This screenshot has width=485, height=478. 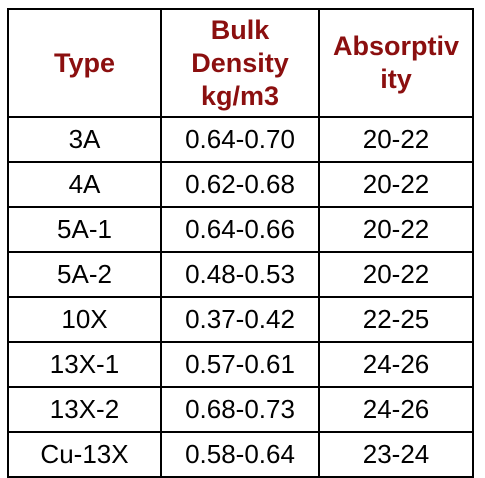 What do you see at coordinates (395, 46) in the screenshot?
I see `header-absorptivity-line-1: Absorptiv` at bounding box center [395, 46].